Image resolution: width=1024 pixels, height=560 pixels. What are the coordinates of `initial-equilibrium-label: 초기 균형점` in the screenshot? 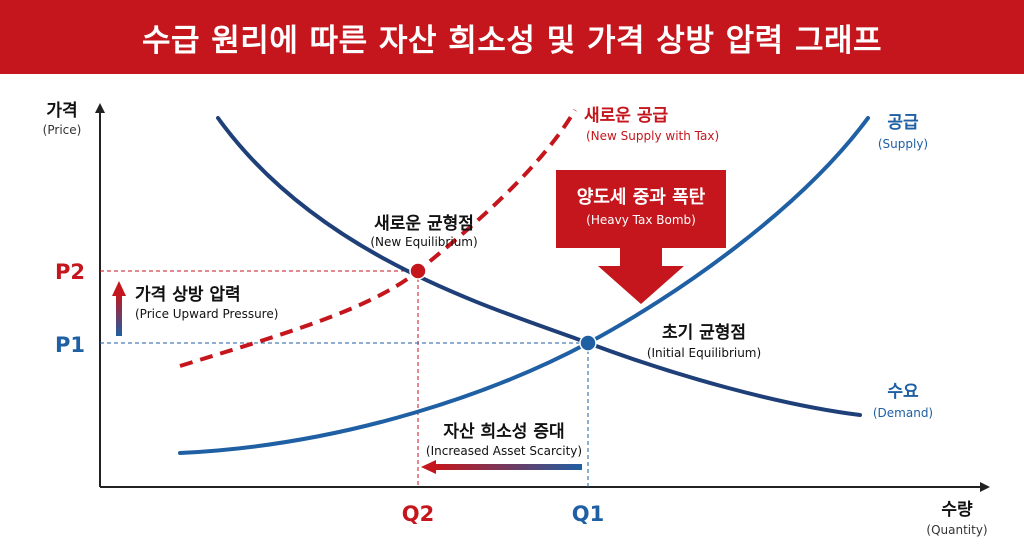 It's located at (704, 332).